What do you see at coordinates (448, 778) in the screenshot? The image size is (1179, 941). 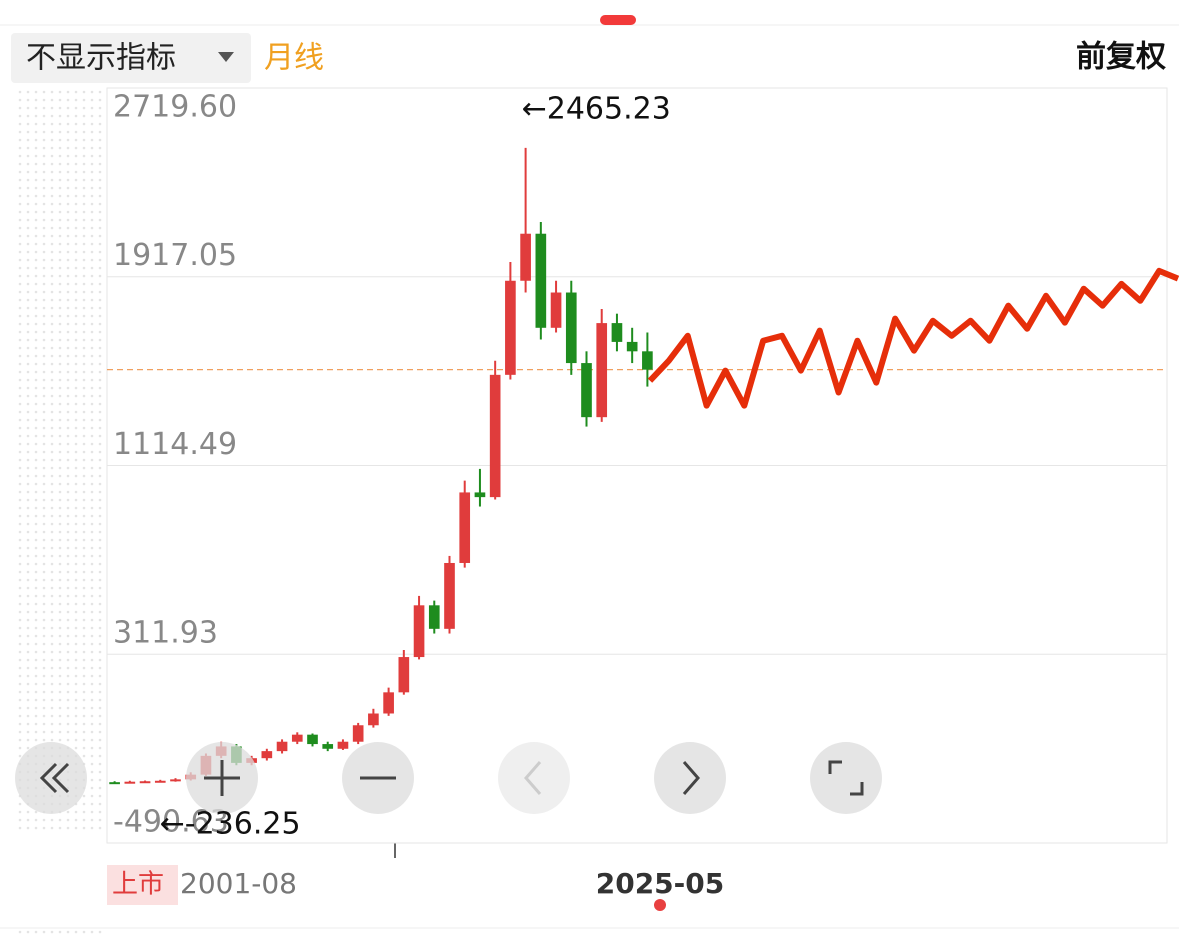 I see `nav-buttons` at bounding box center [448, 778].